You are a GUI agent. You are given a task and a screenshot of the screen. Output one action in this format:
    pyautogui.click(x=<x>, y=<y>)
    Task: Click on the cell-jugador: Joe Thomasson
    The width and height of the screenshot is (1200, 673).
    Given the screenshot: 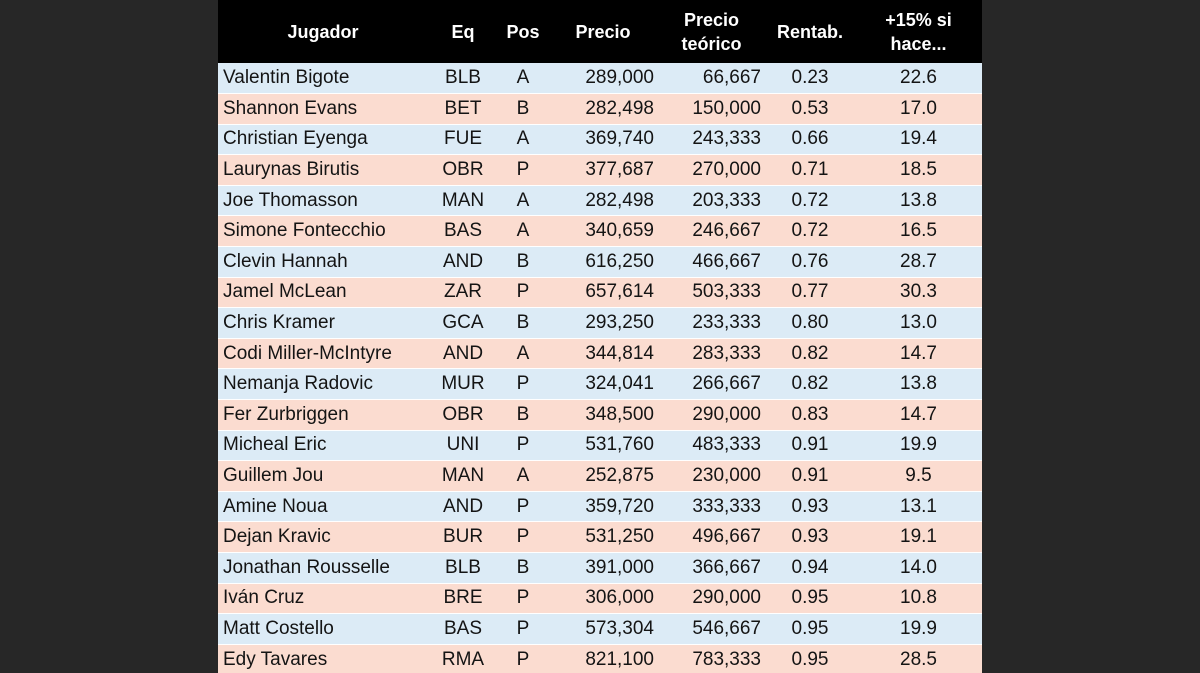 What is the action you would take?
    pyautogui.click(x=323, y=201)
    